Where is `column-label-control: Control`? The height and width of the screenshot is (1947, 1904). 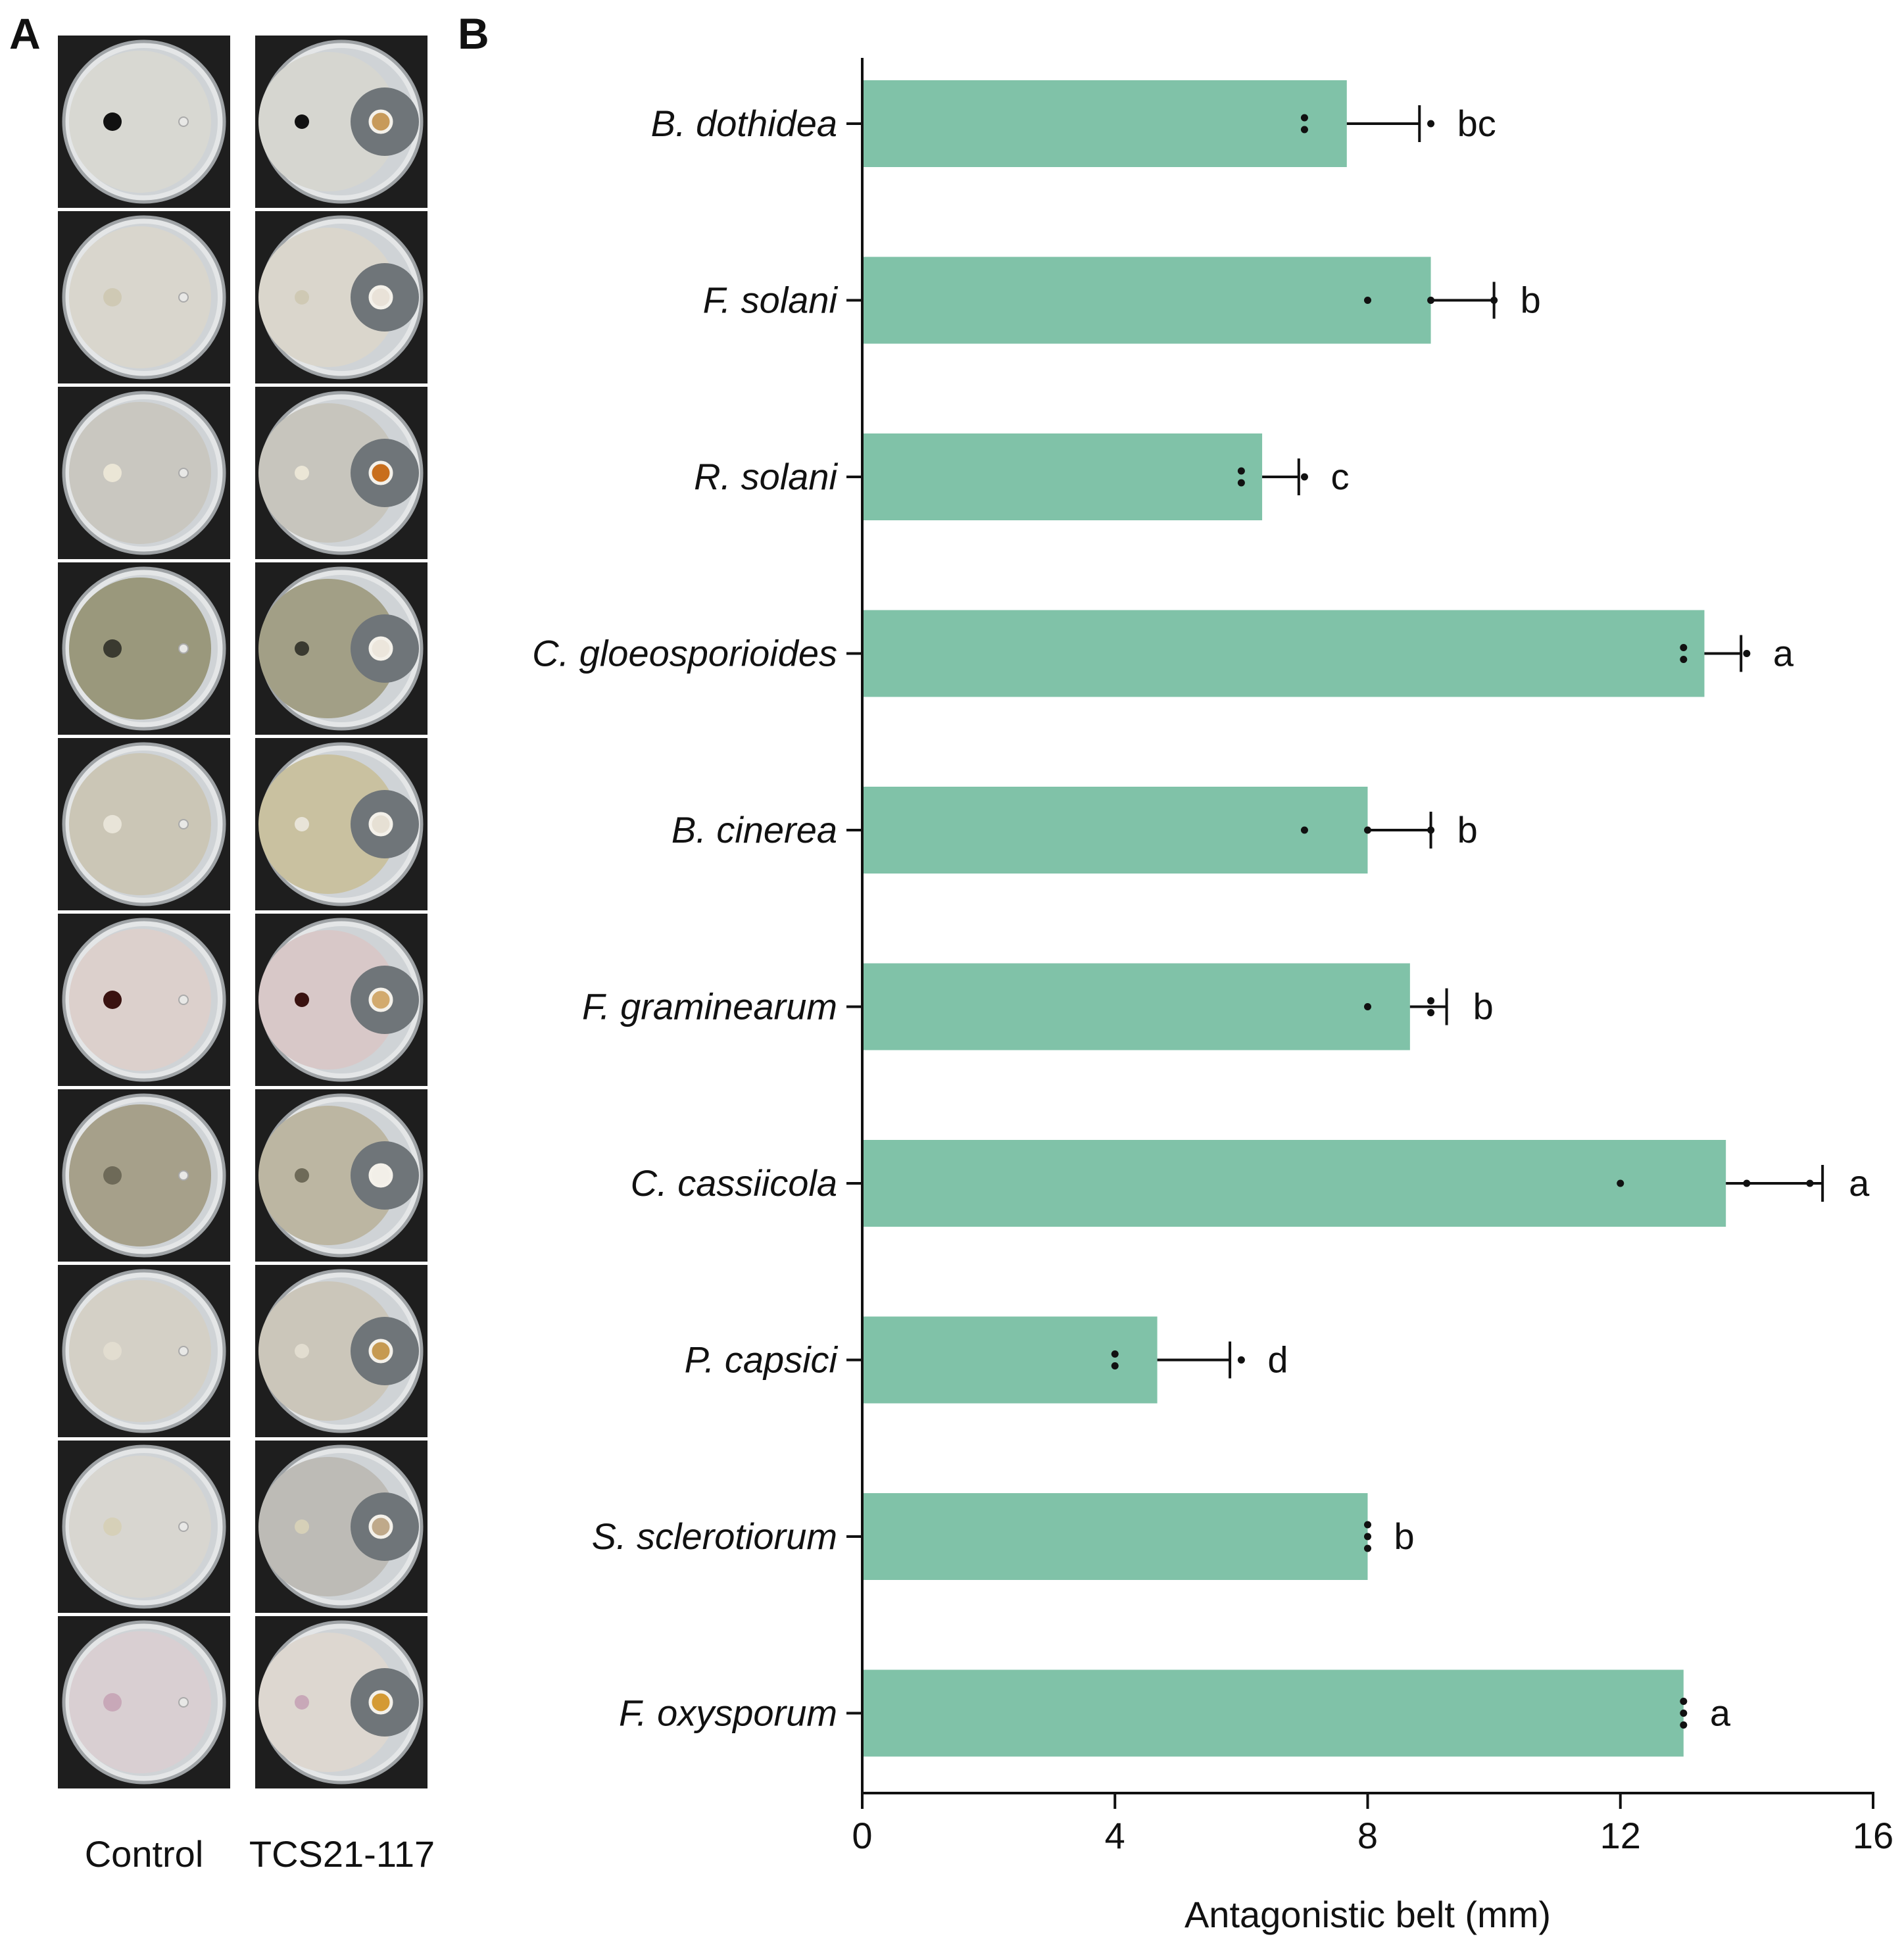 column-label-control: Control is located at coordinates (144, 1854).